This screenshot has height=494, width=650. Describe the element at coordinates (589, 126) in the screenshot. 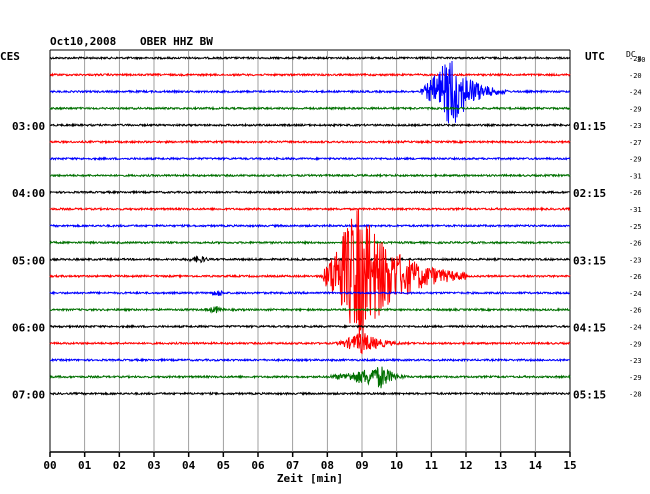

I see `hour-label-right: 01:15` at that location.